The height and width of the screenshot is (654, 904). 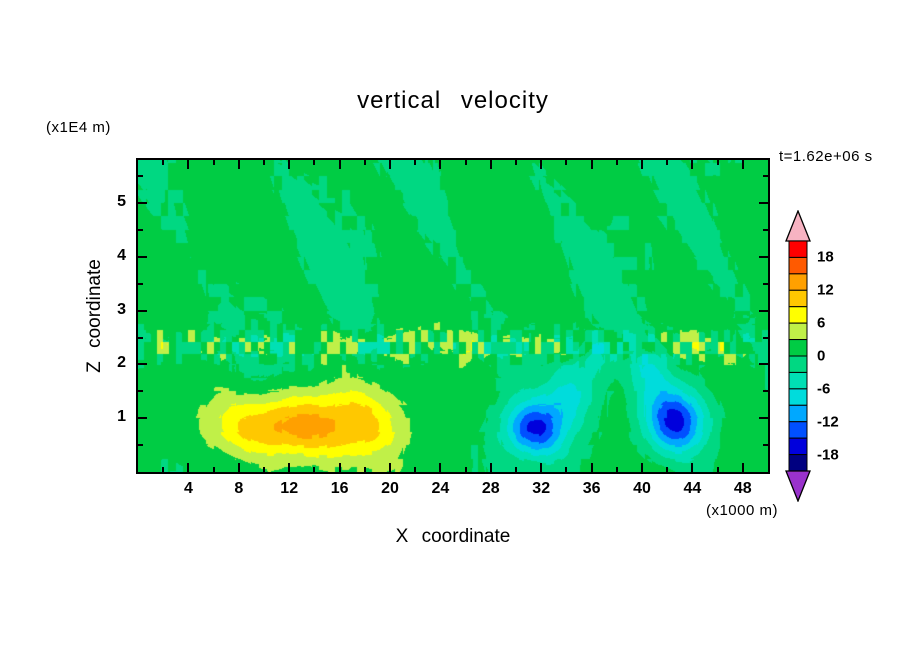 I want to click on x-tick-label: 8, so click(x=239, y=488).